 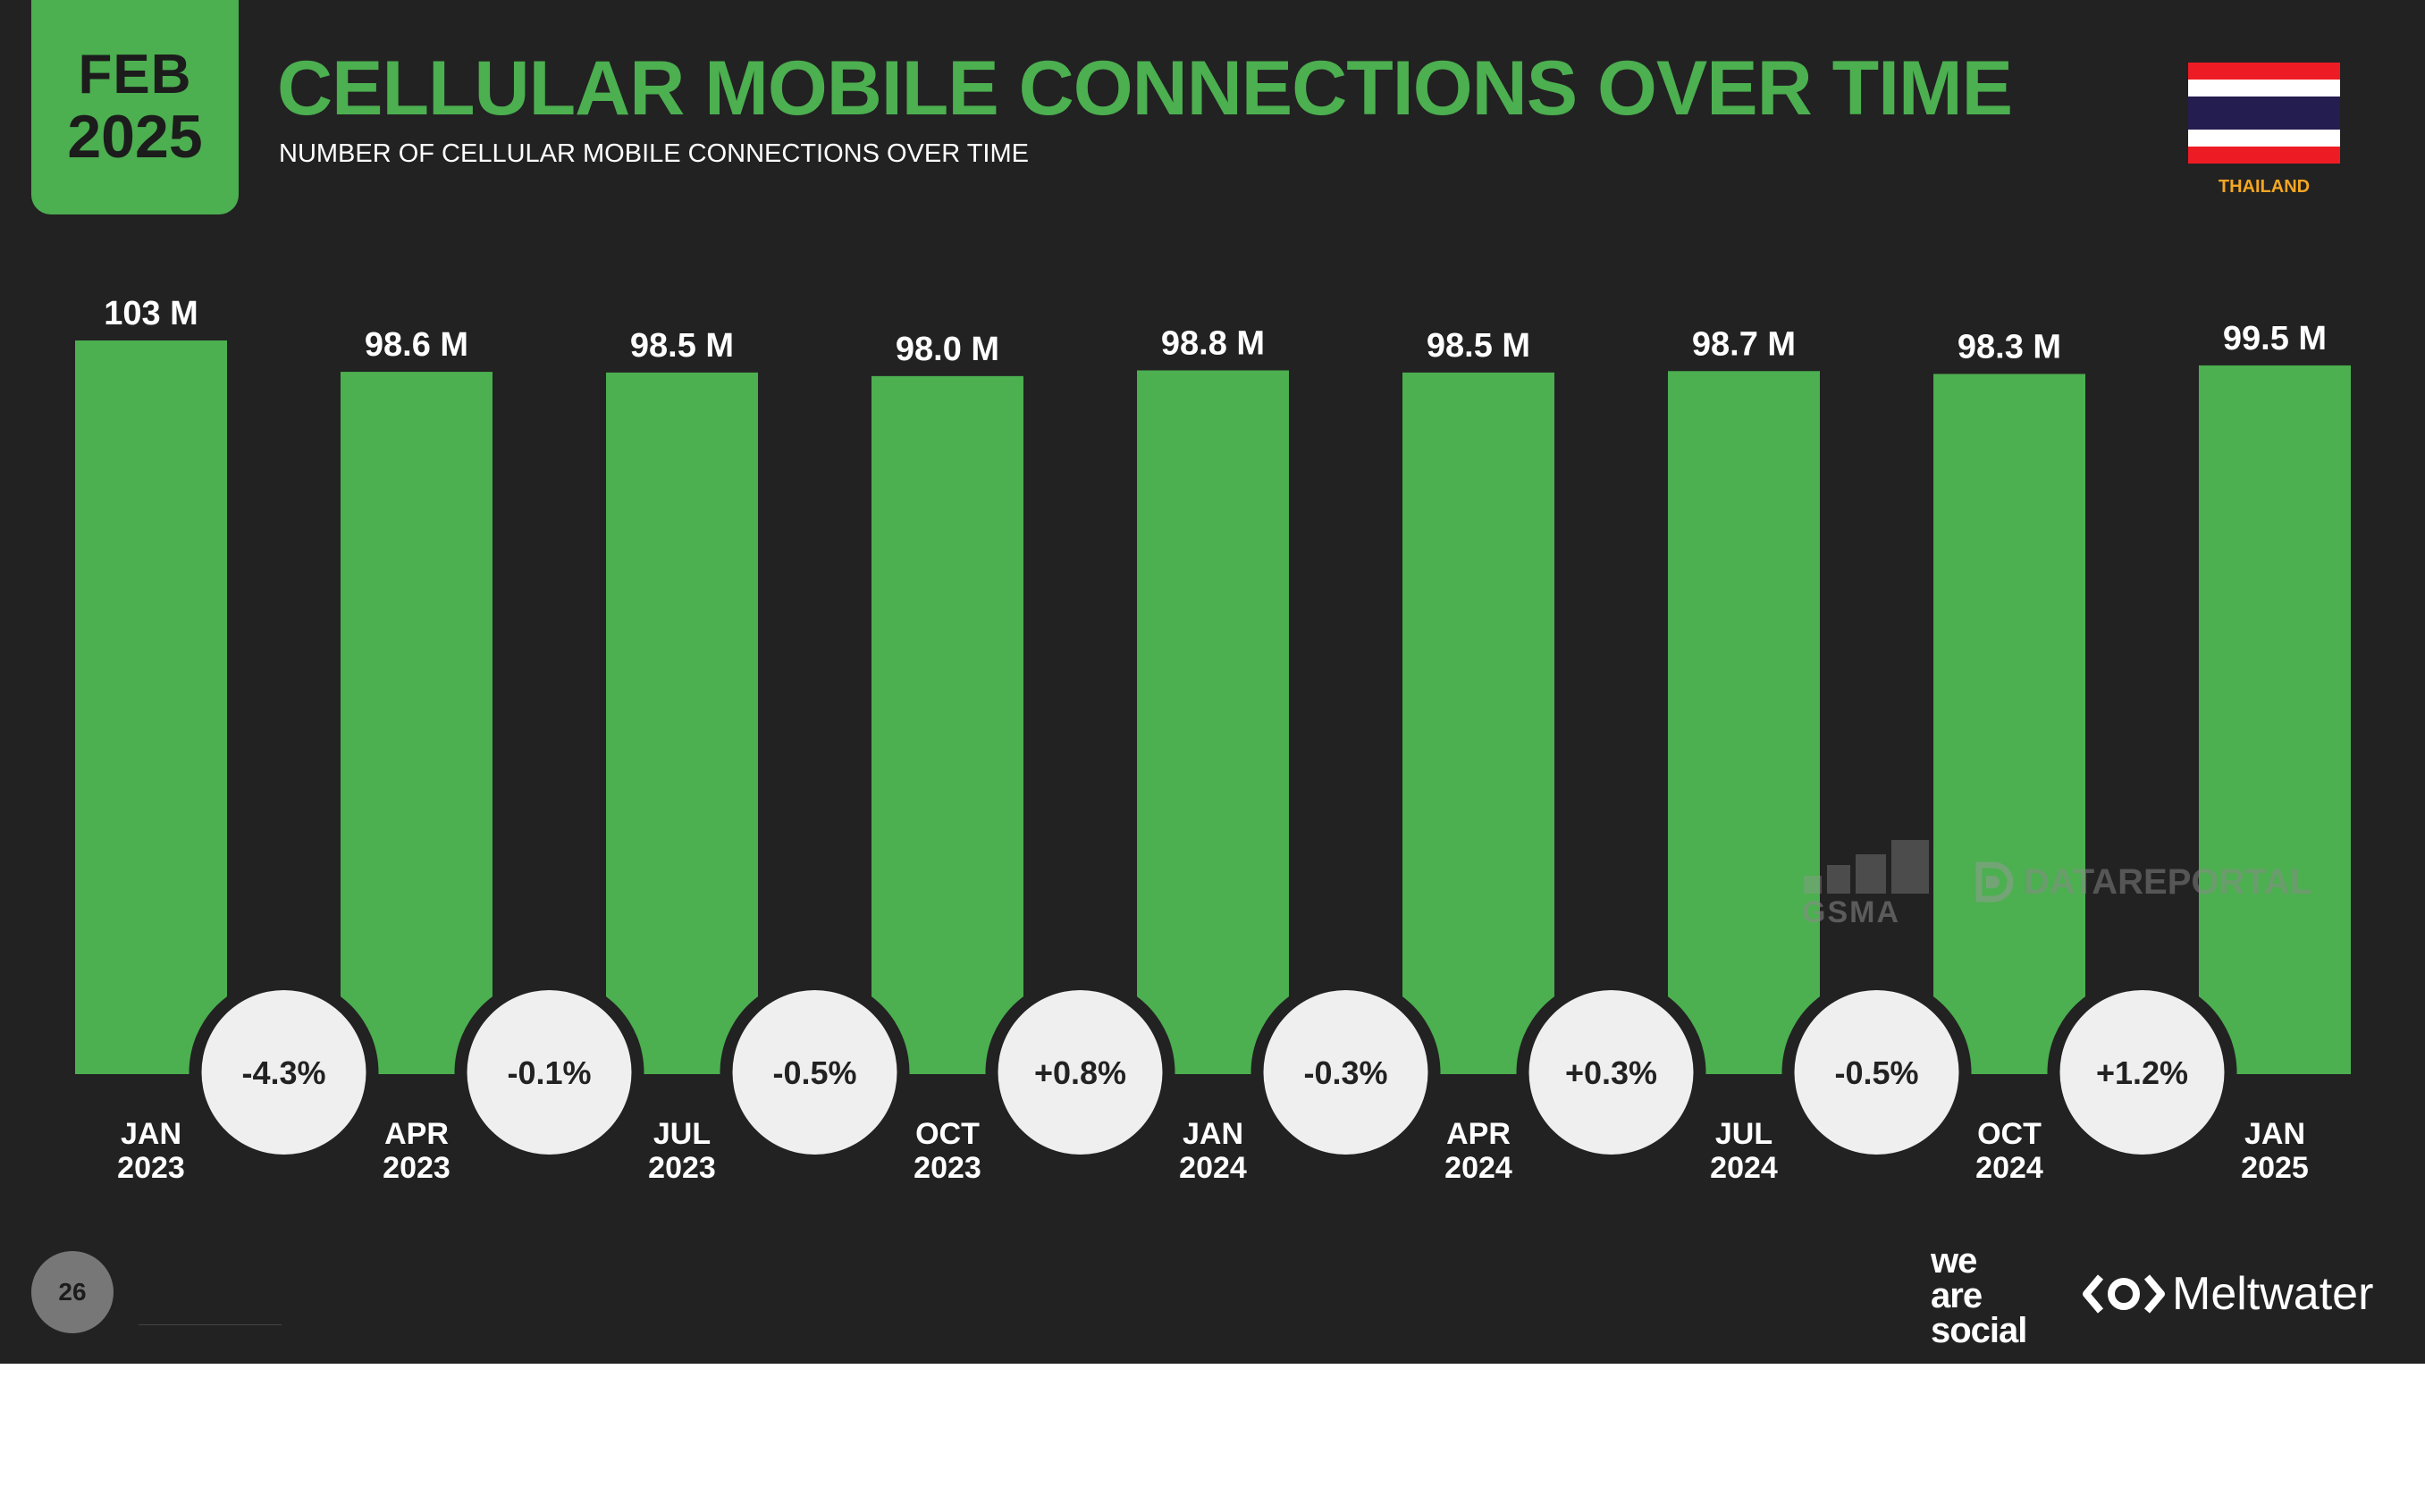 What do you see at coordinates (135, 137) in the screenshot?
I see `date-year: 2025` at bounding box center [135, 137].